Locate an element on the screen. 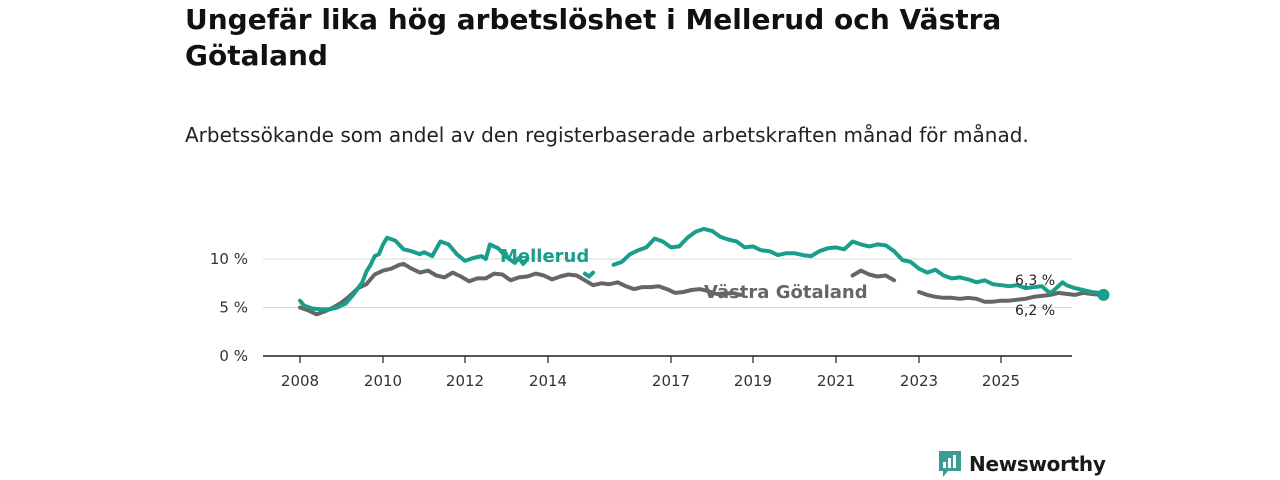 This screenshot has width=1280, height=480. x-tick-label: 2021 is located at coordinates (836, 381).